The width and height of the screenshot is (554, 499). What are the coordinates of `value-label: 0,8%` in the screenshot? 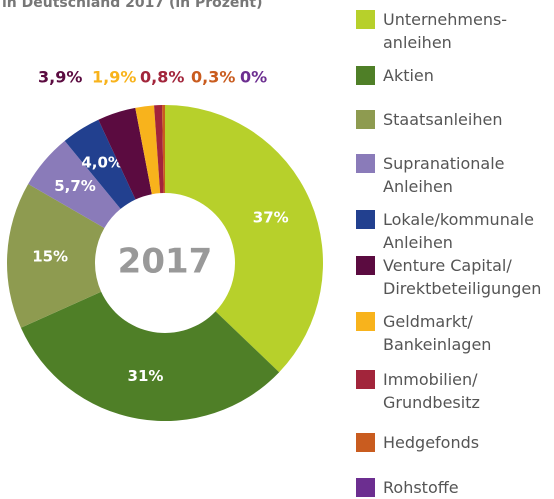 It's located at (162, 77).